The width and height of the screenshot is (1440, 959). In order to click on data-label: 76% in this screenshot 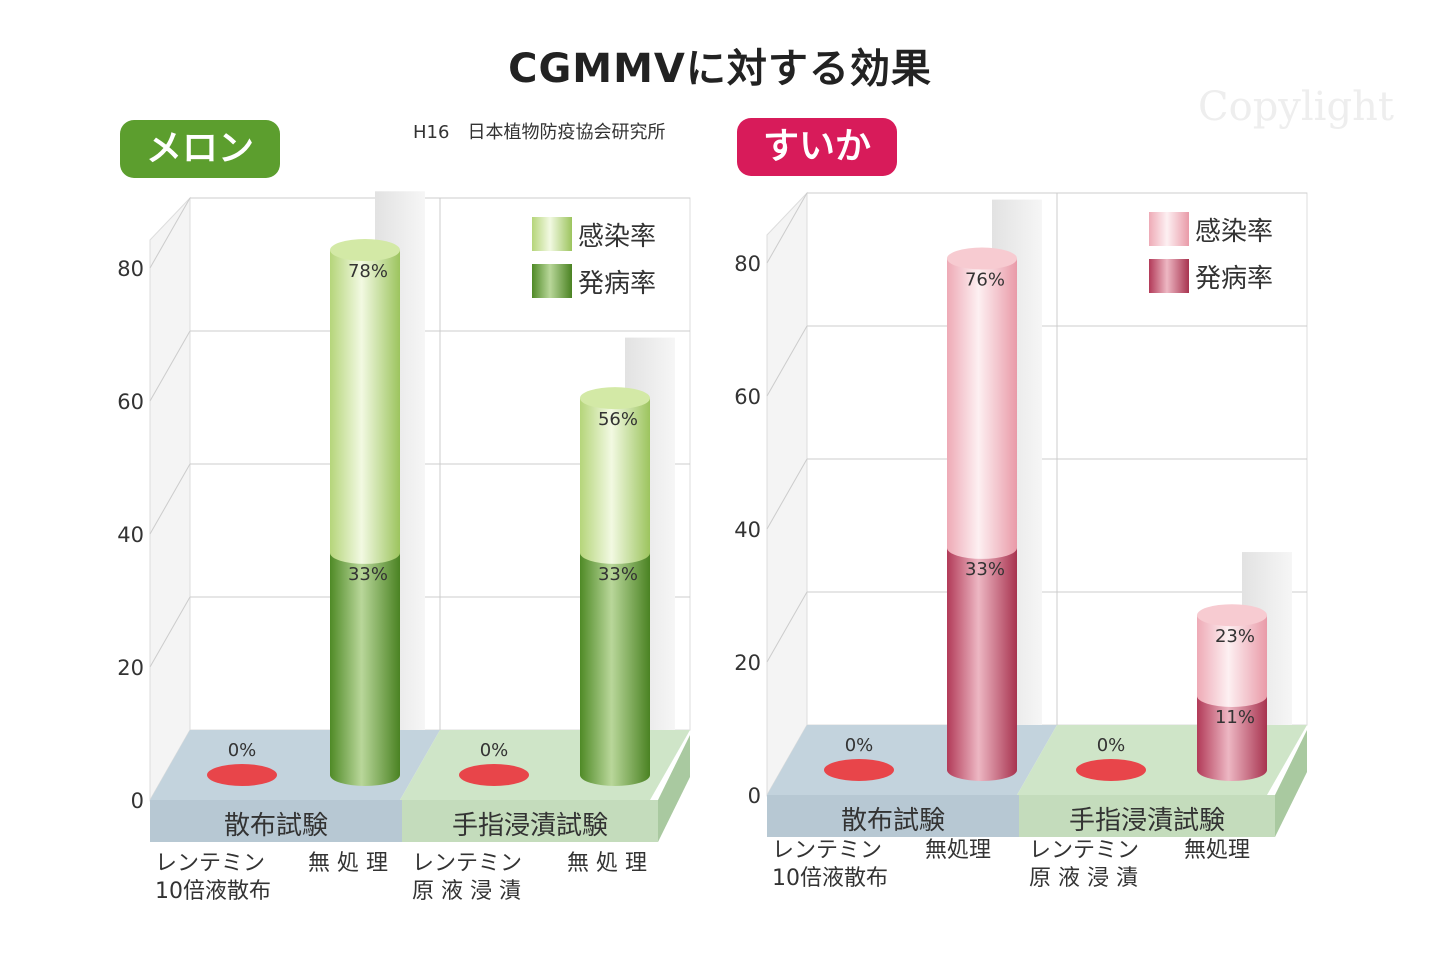, I will do `click(985, 280)`.